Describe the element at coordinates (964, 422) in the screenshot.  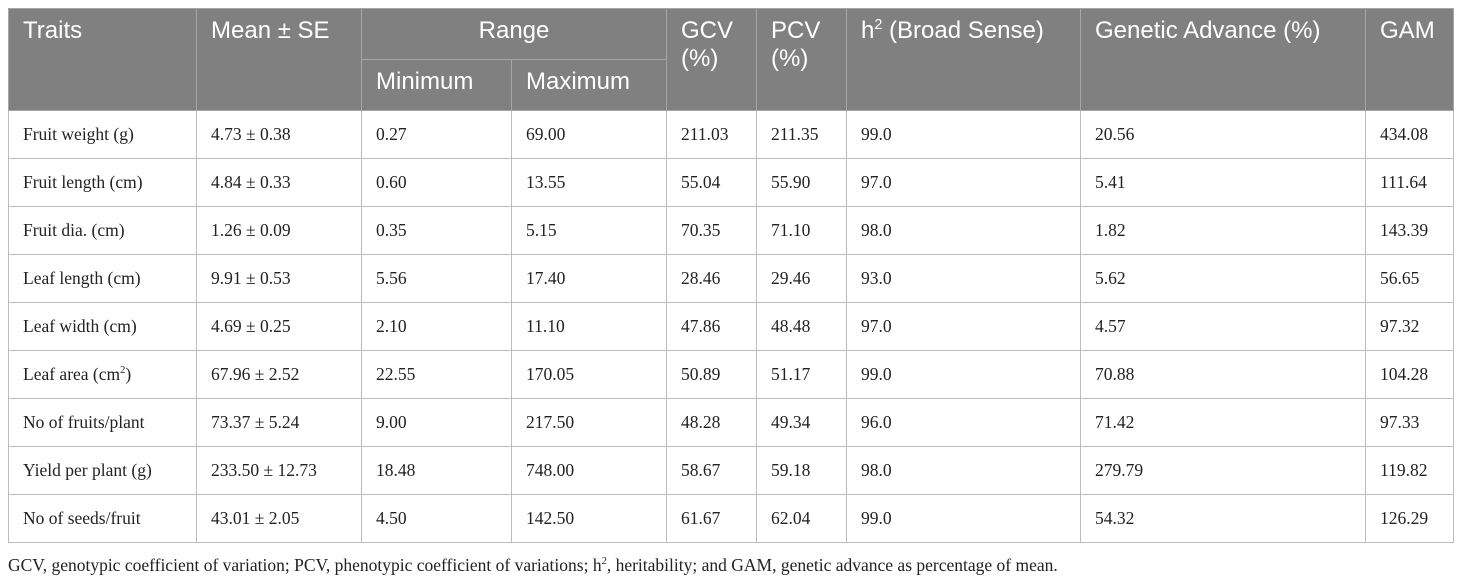
I see `cell-heritability: 96.0` at that location.